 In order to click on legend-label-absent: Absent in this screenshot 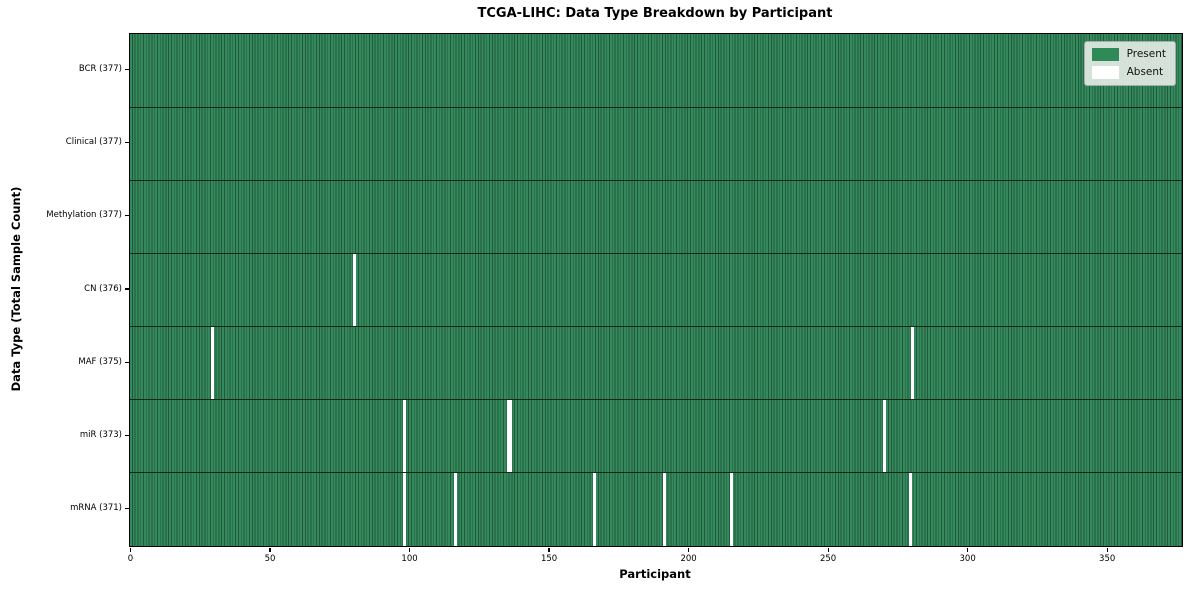, I will do `click(1145, 72)`.